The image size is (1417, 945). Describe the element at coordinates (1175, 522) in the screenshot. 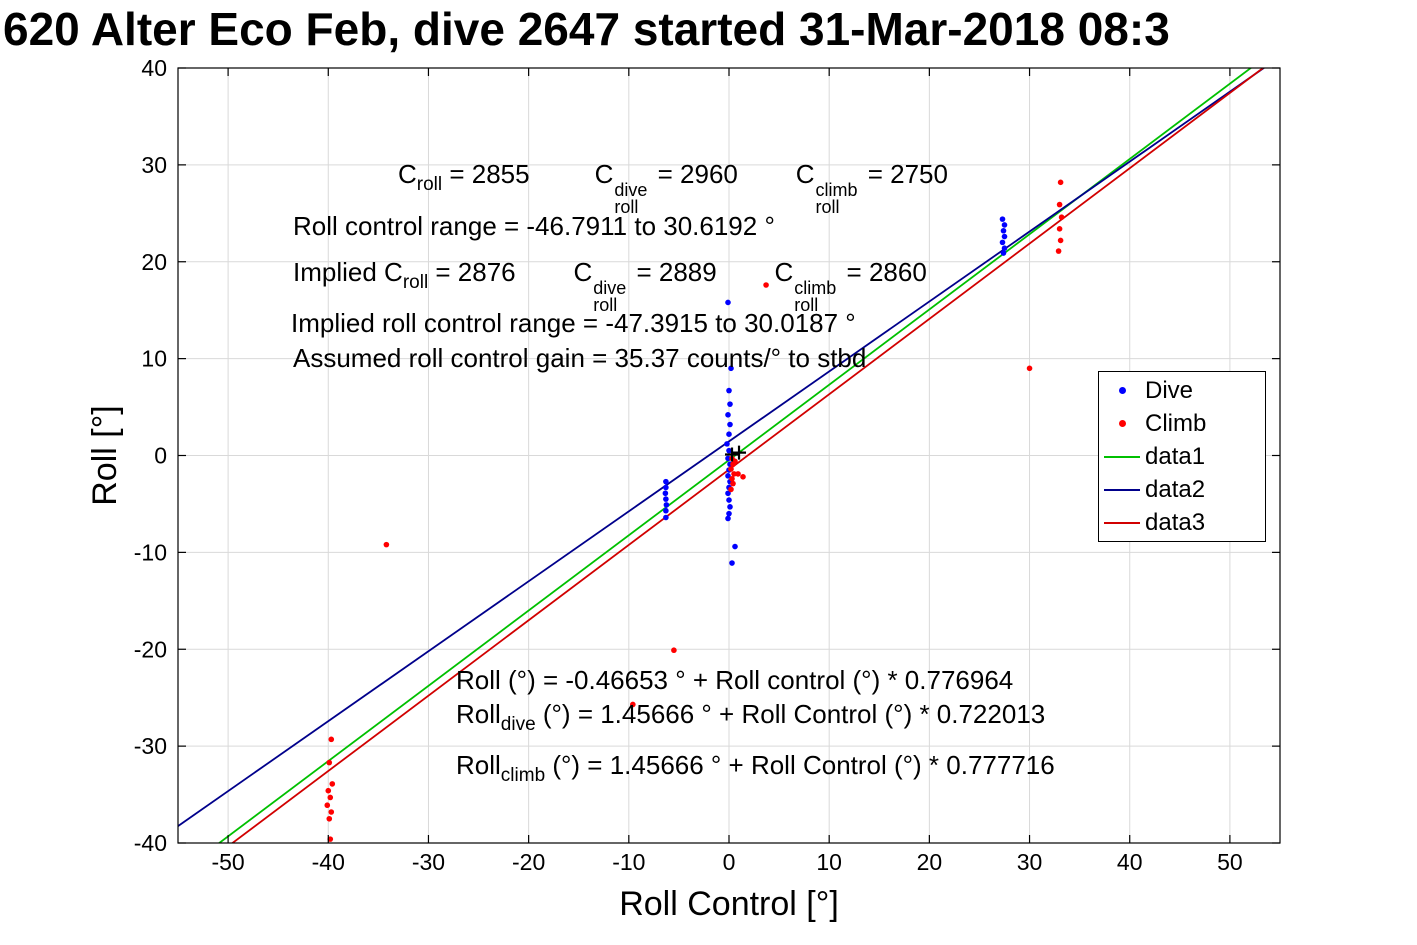

I see `legend-label: data3` at that location.